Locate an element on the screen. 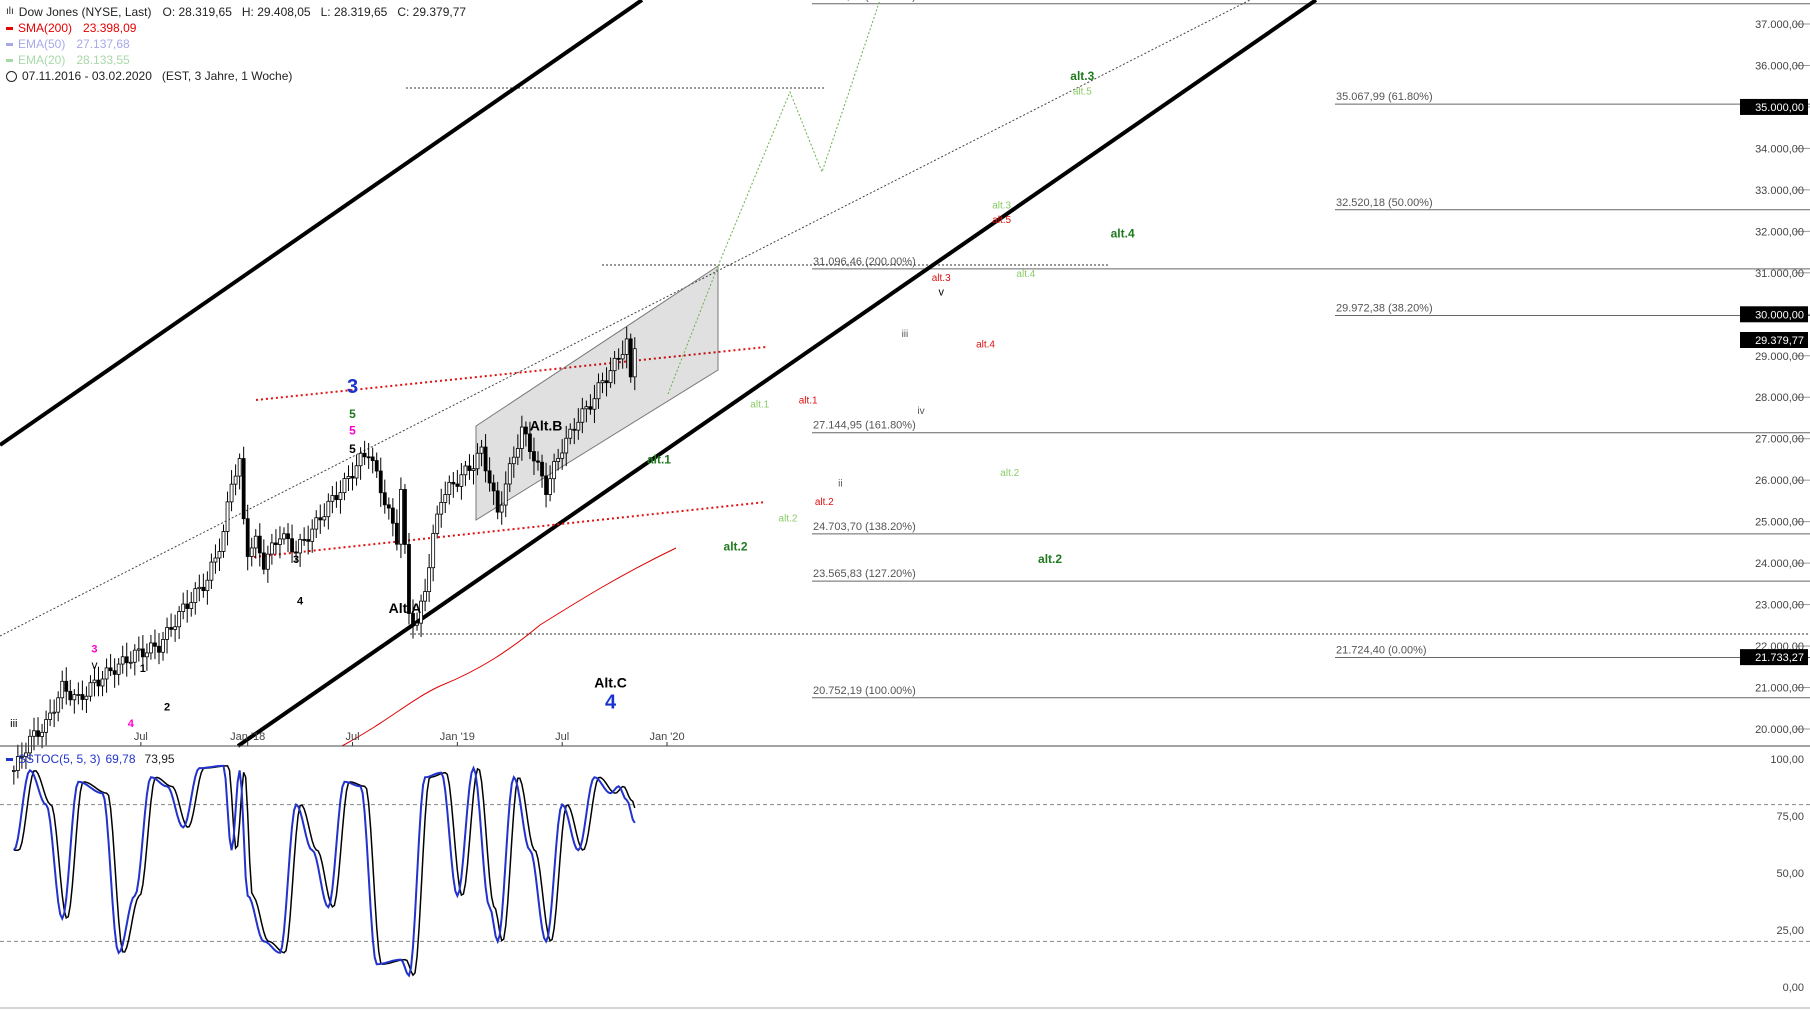 The width and height of the screenshot is (1810, 1010). y-tick-label: 36.000,00 is located at coordinates (1779, 66).